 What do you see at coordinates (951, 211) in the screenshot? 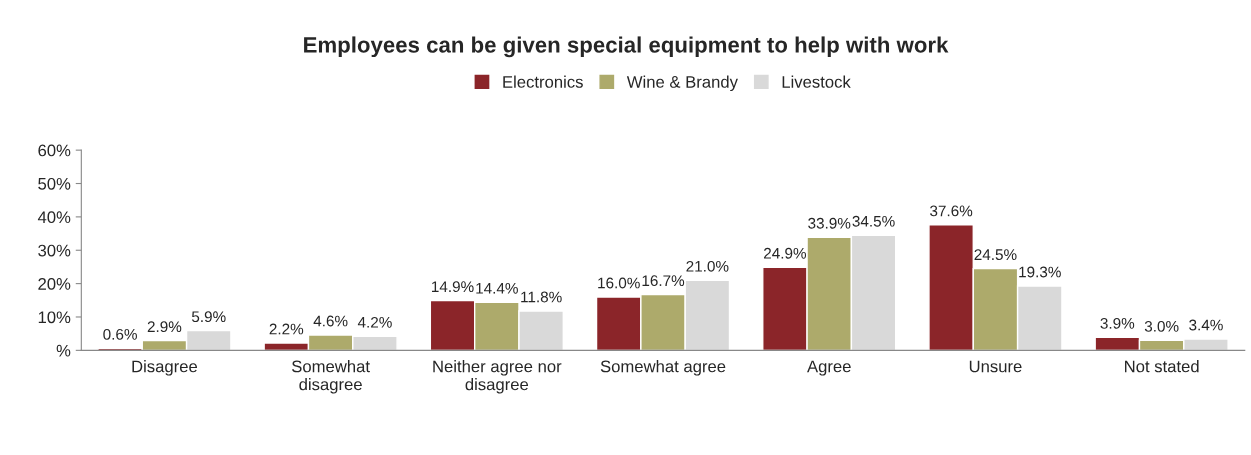
I see `data-label: 37.6%` at bounding box center [951, 211].